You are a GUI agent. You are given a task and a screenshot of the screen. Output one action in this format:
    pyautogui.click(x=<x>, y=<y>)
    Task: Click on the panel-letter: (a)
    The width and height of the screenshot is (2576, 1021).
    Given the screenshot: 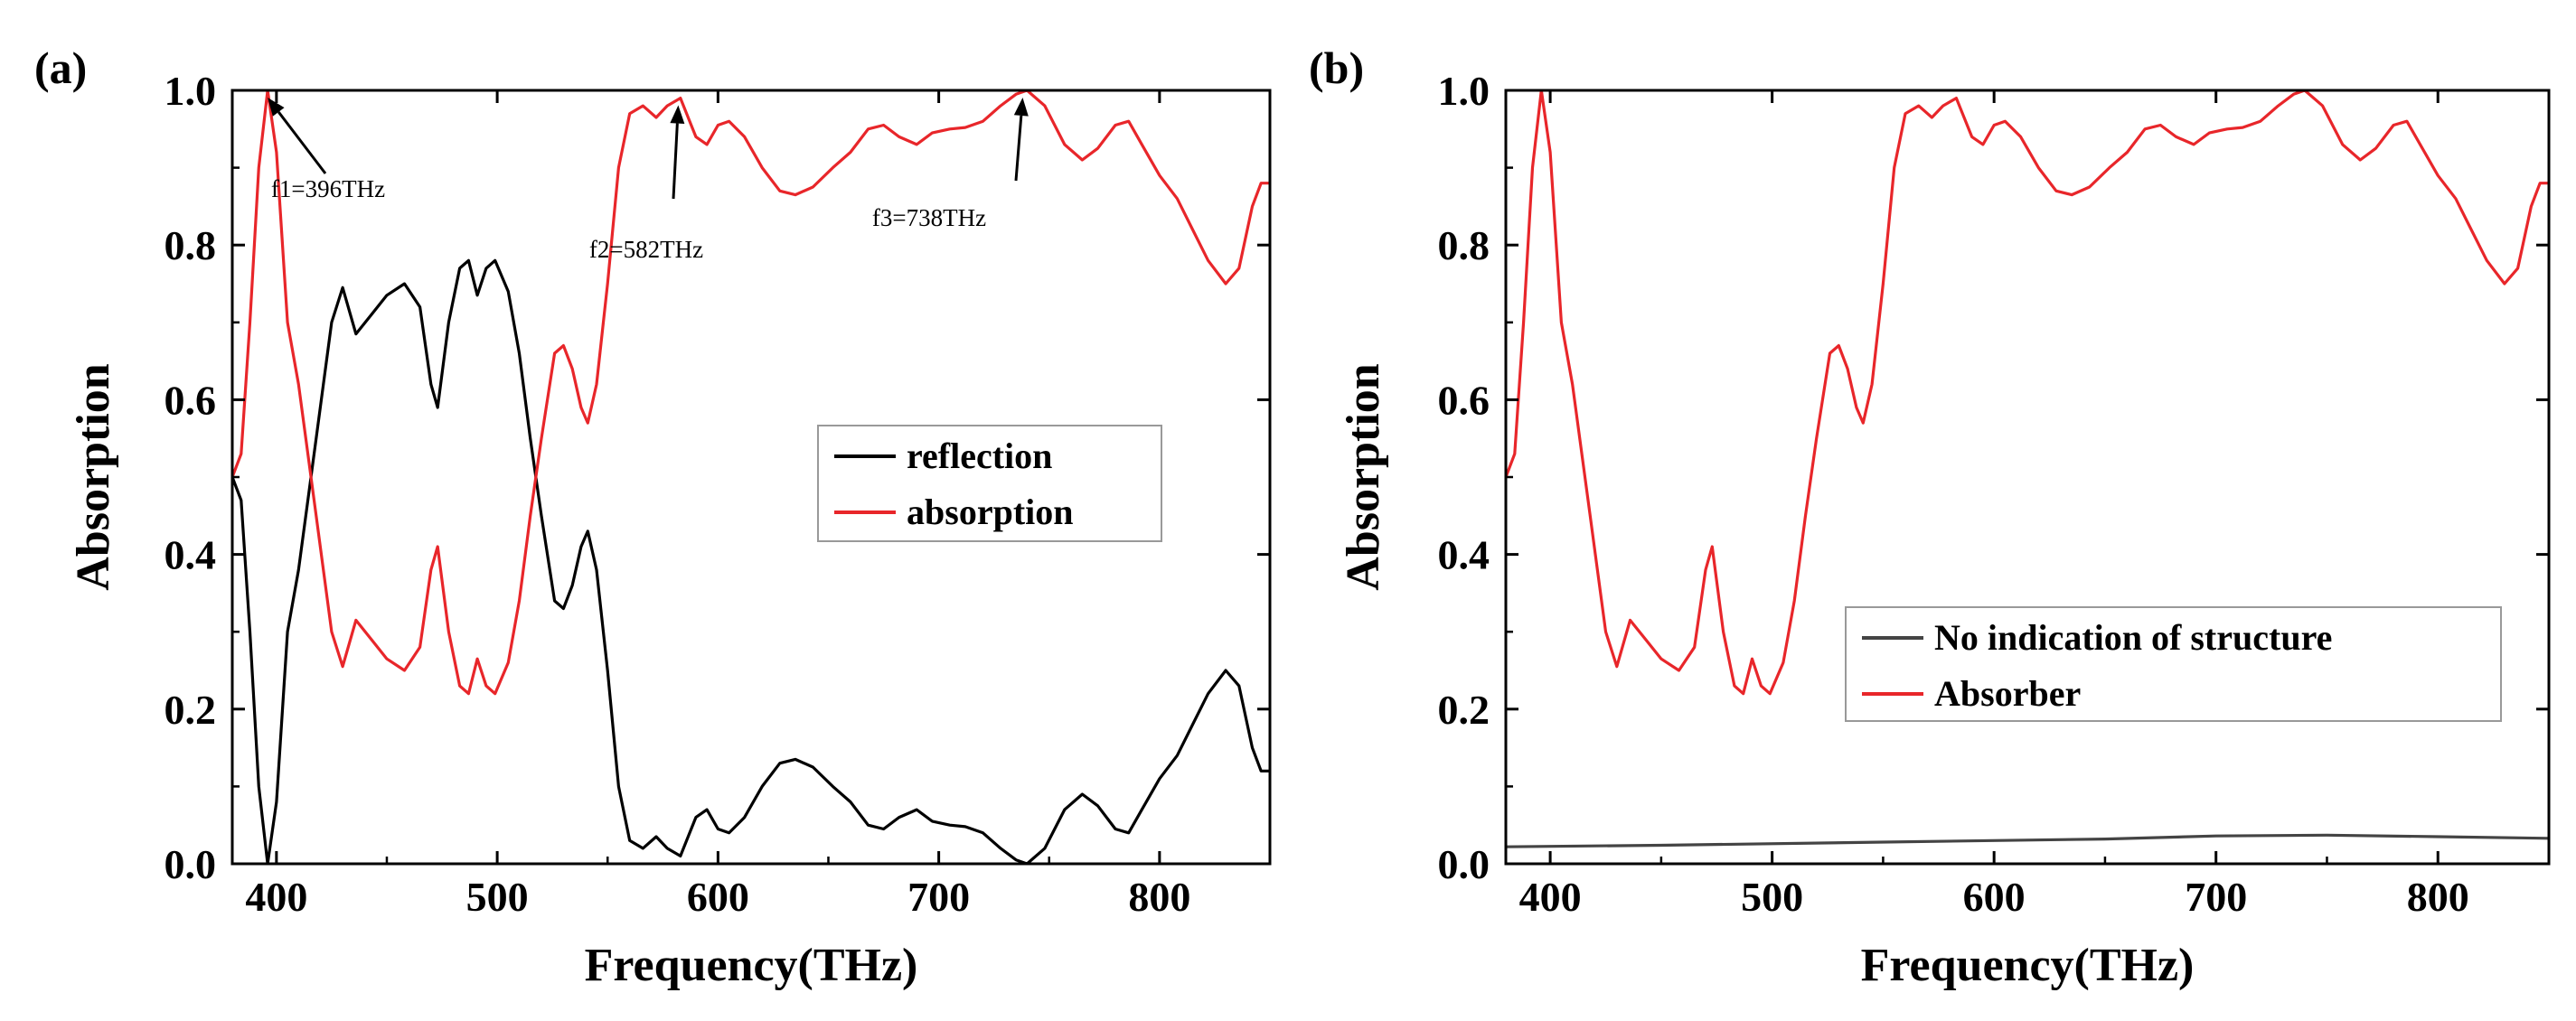 What is the action you would take?
    pyautogui.click(x=60, y=67)
    